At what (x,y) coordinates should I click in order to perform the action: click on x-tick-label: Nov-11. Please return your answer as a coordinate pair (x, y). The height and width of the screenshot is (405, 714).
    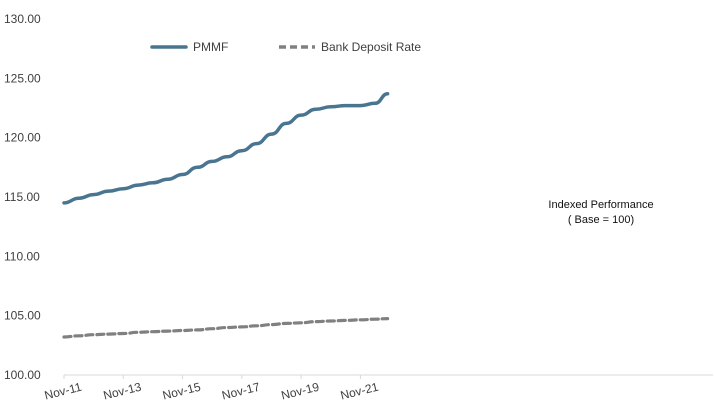
    Looking at the image, I should click on (63, 391).